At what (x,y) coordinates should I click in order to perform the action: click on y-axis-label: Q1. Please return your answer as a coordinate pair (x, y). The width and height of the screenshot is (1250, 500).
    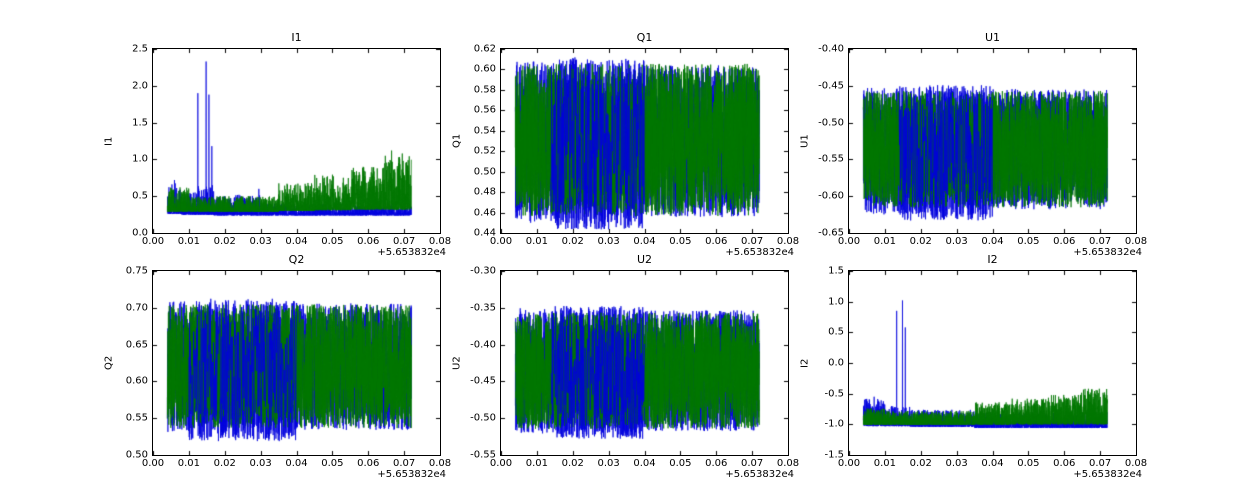
    Looking at the image, I should click on (457, 141).